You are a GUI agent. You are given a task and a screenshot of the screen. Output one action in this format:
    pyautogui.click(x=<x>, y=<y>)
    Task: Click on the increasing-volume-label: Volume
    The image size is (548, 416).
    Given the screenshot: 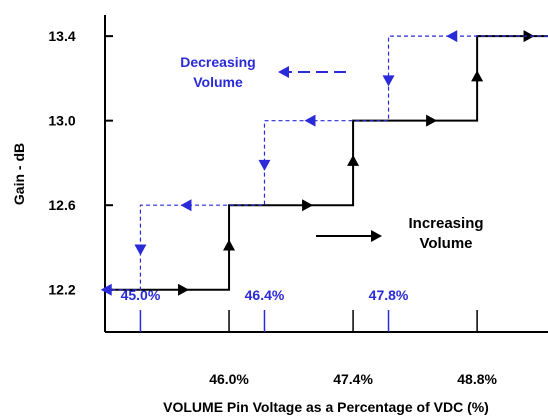 What is the action you would take?
    pyautogui.click(x=445, y=243)
    